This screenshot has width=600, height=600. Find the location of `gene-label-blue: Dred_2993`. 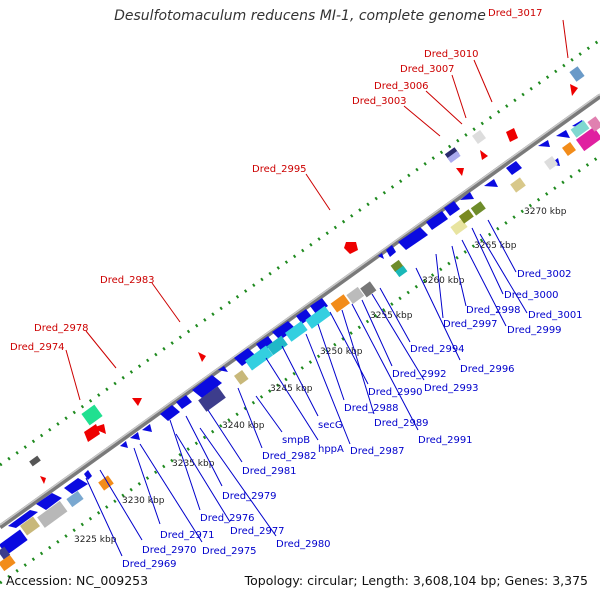

gene-label-blue: Dred_2993 is located at coordinates (451, 388).